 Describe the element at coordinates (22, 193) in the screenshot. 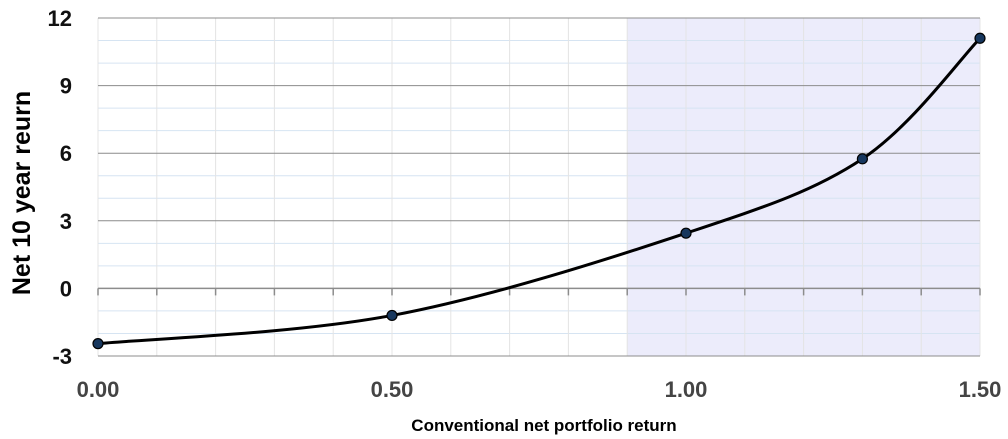

I see `y-axis-title: Net 10 year reurn` at that location.